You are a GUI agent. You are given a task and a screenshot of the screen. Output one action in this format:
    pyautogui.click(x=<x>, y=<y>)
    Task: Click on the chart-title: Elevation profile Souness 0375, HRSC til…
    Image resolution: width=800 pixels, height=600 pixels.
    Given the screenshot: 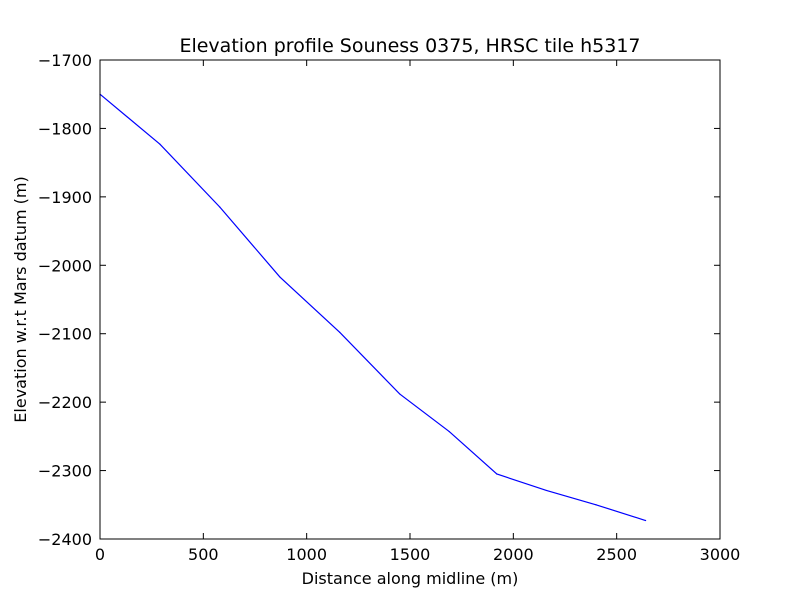 What is the action you would take?
    pyautogui.click(x=409, y=46)
    